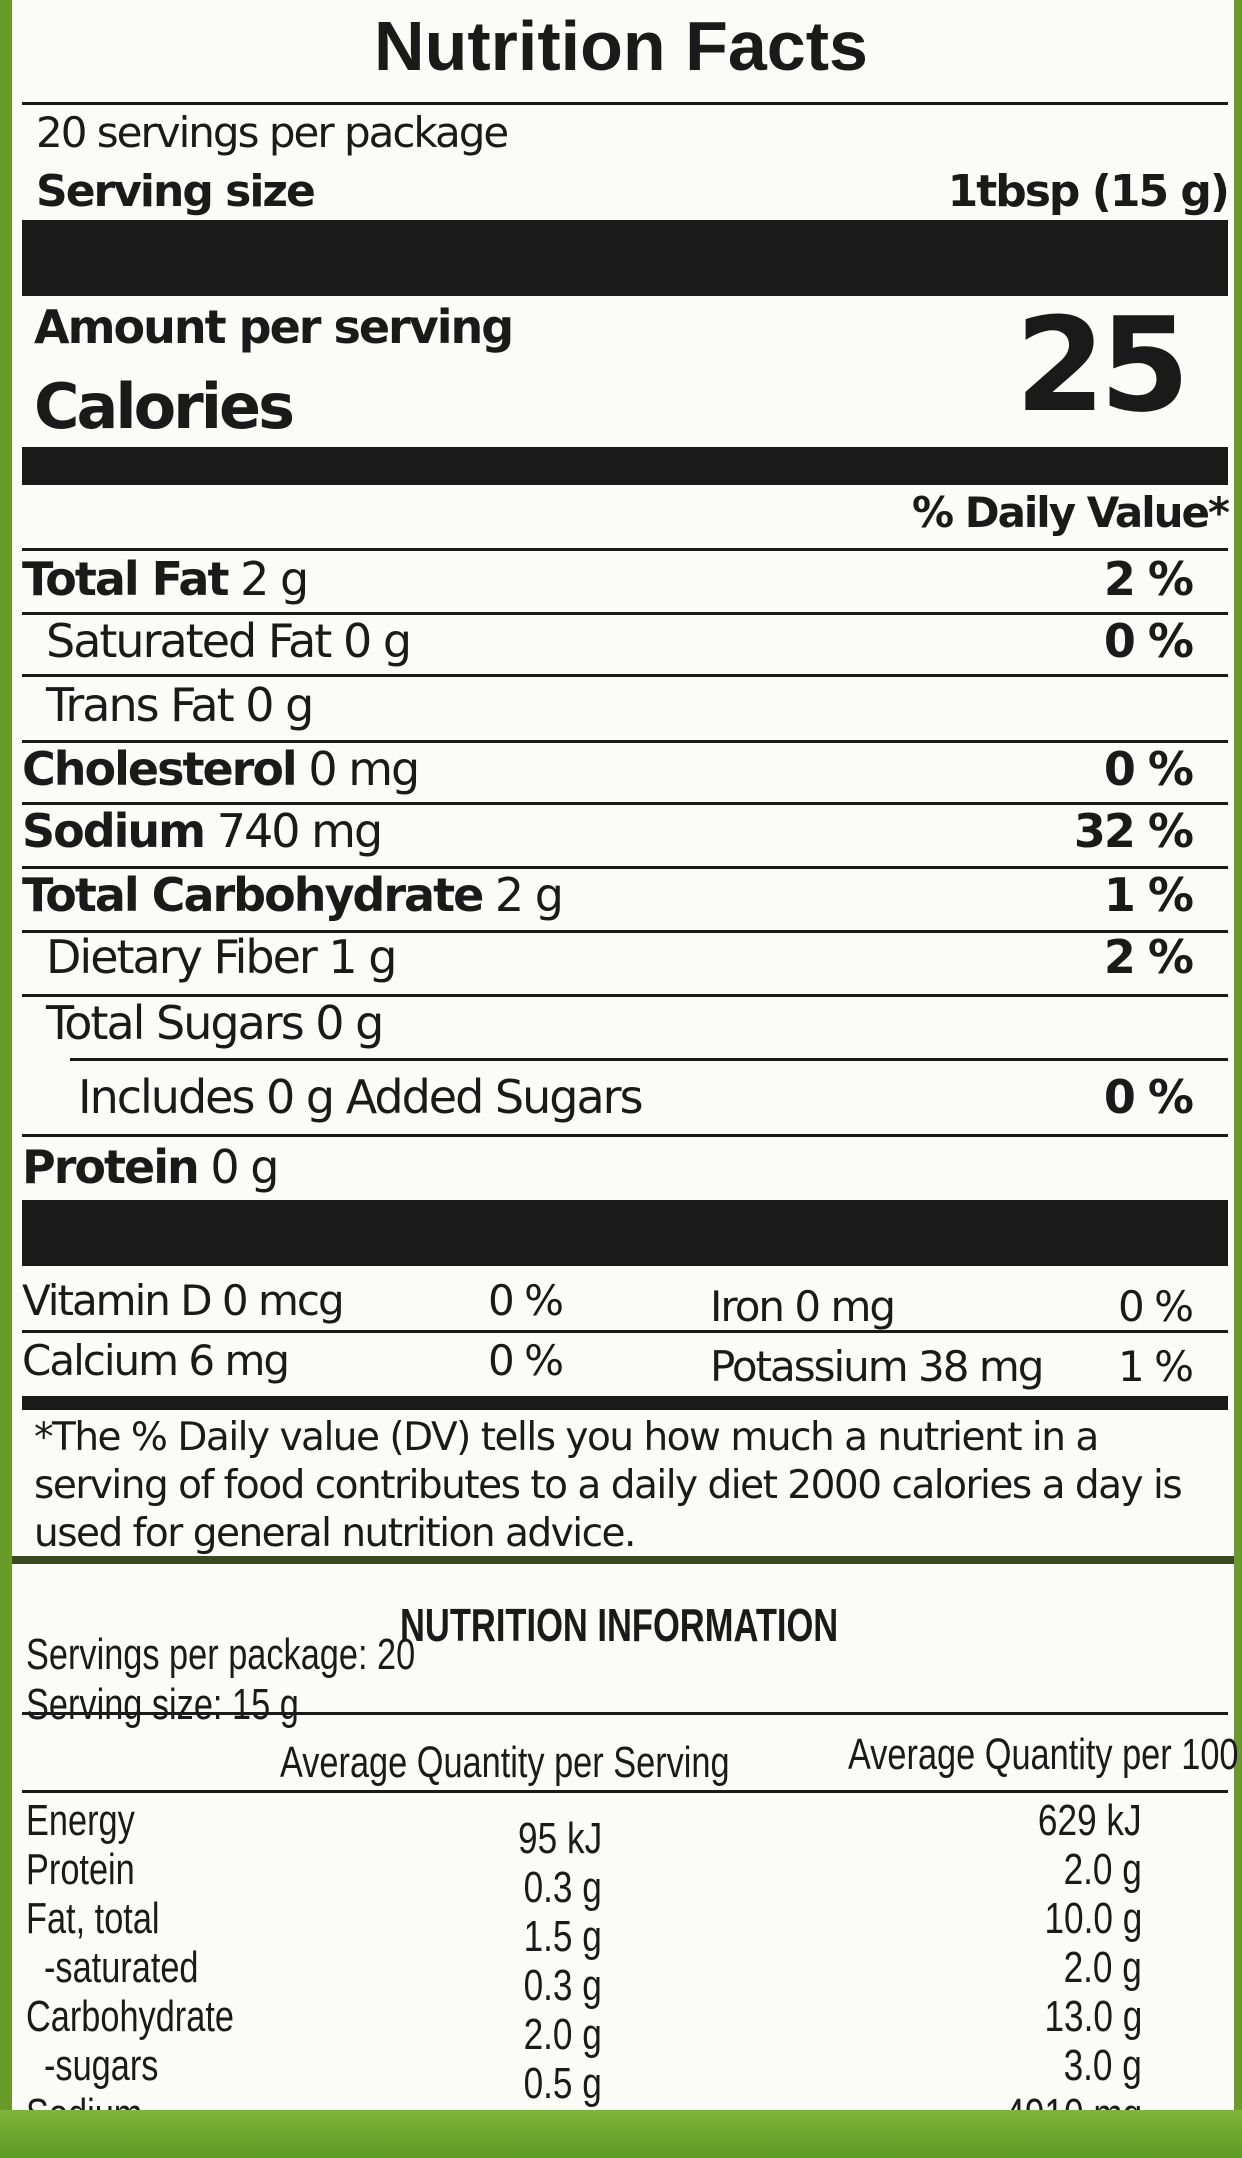 The height and width of the screenshot is (2158, 1242). I want to click on mineral-vitamin-d: Vitamin D 0 mcg 0 %, so click(293, 1300).